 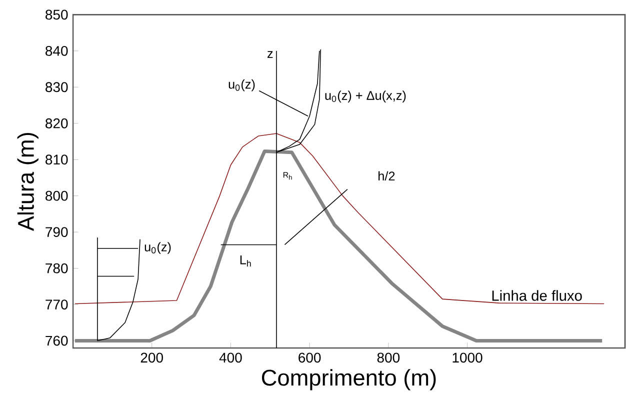 What do you see at coordinates (537, 295) in the screenshot?
I see `series-label: Linha de fluxo` at bounding box center [537, 295].